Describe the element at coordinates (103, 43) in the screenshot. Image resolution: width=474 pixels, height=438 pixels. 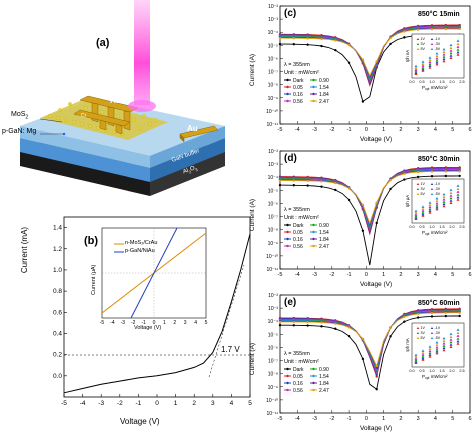
I see `panel-a-label: (a)` at that location.